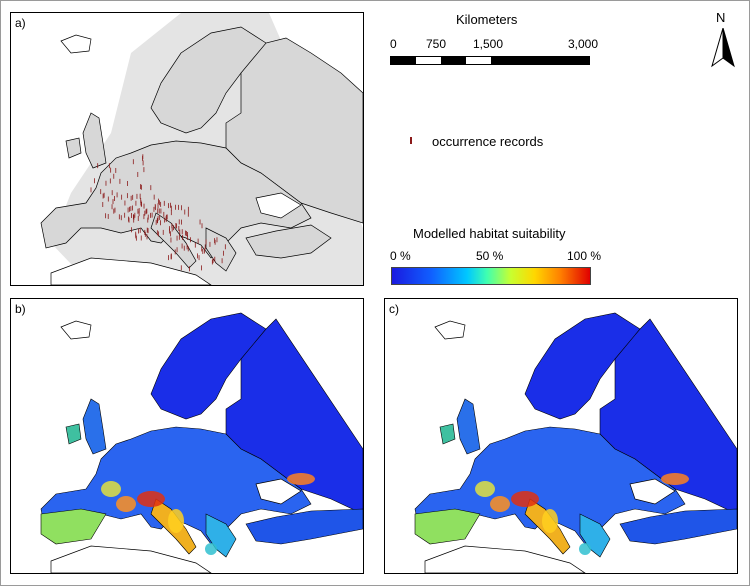 The height and width of the screenshot is (586, 750). What do you see at coordinates (411, 140) in the screenshot?
I see `occurrence-legend-symbol` at bounding box center [411, 140].